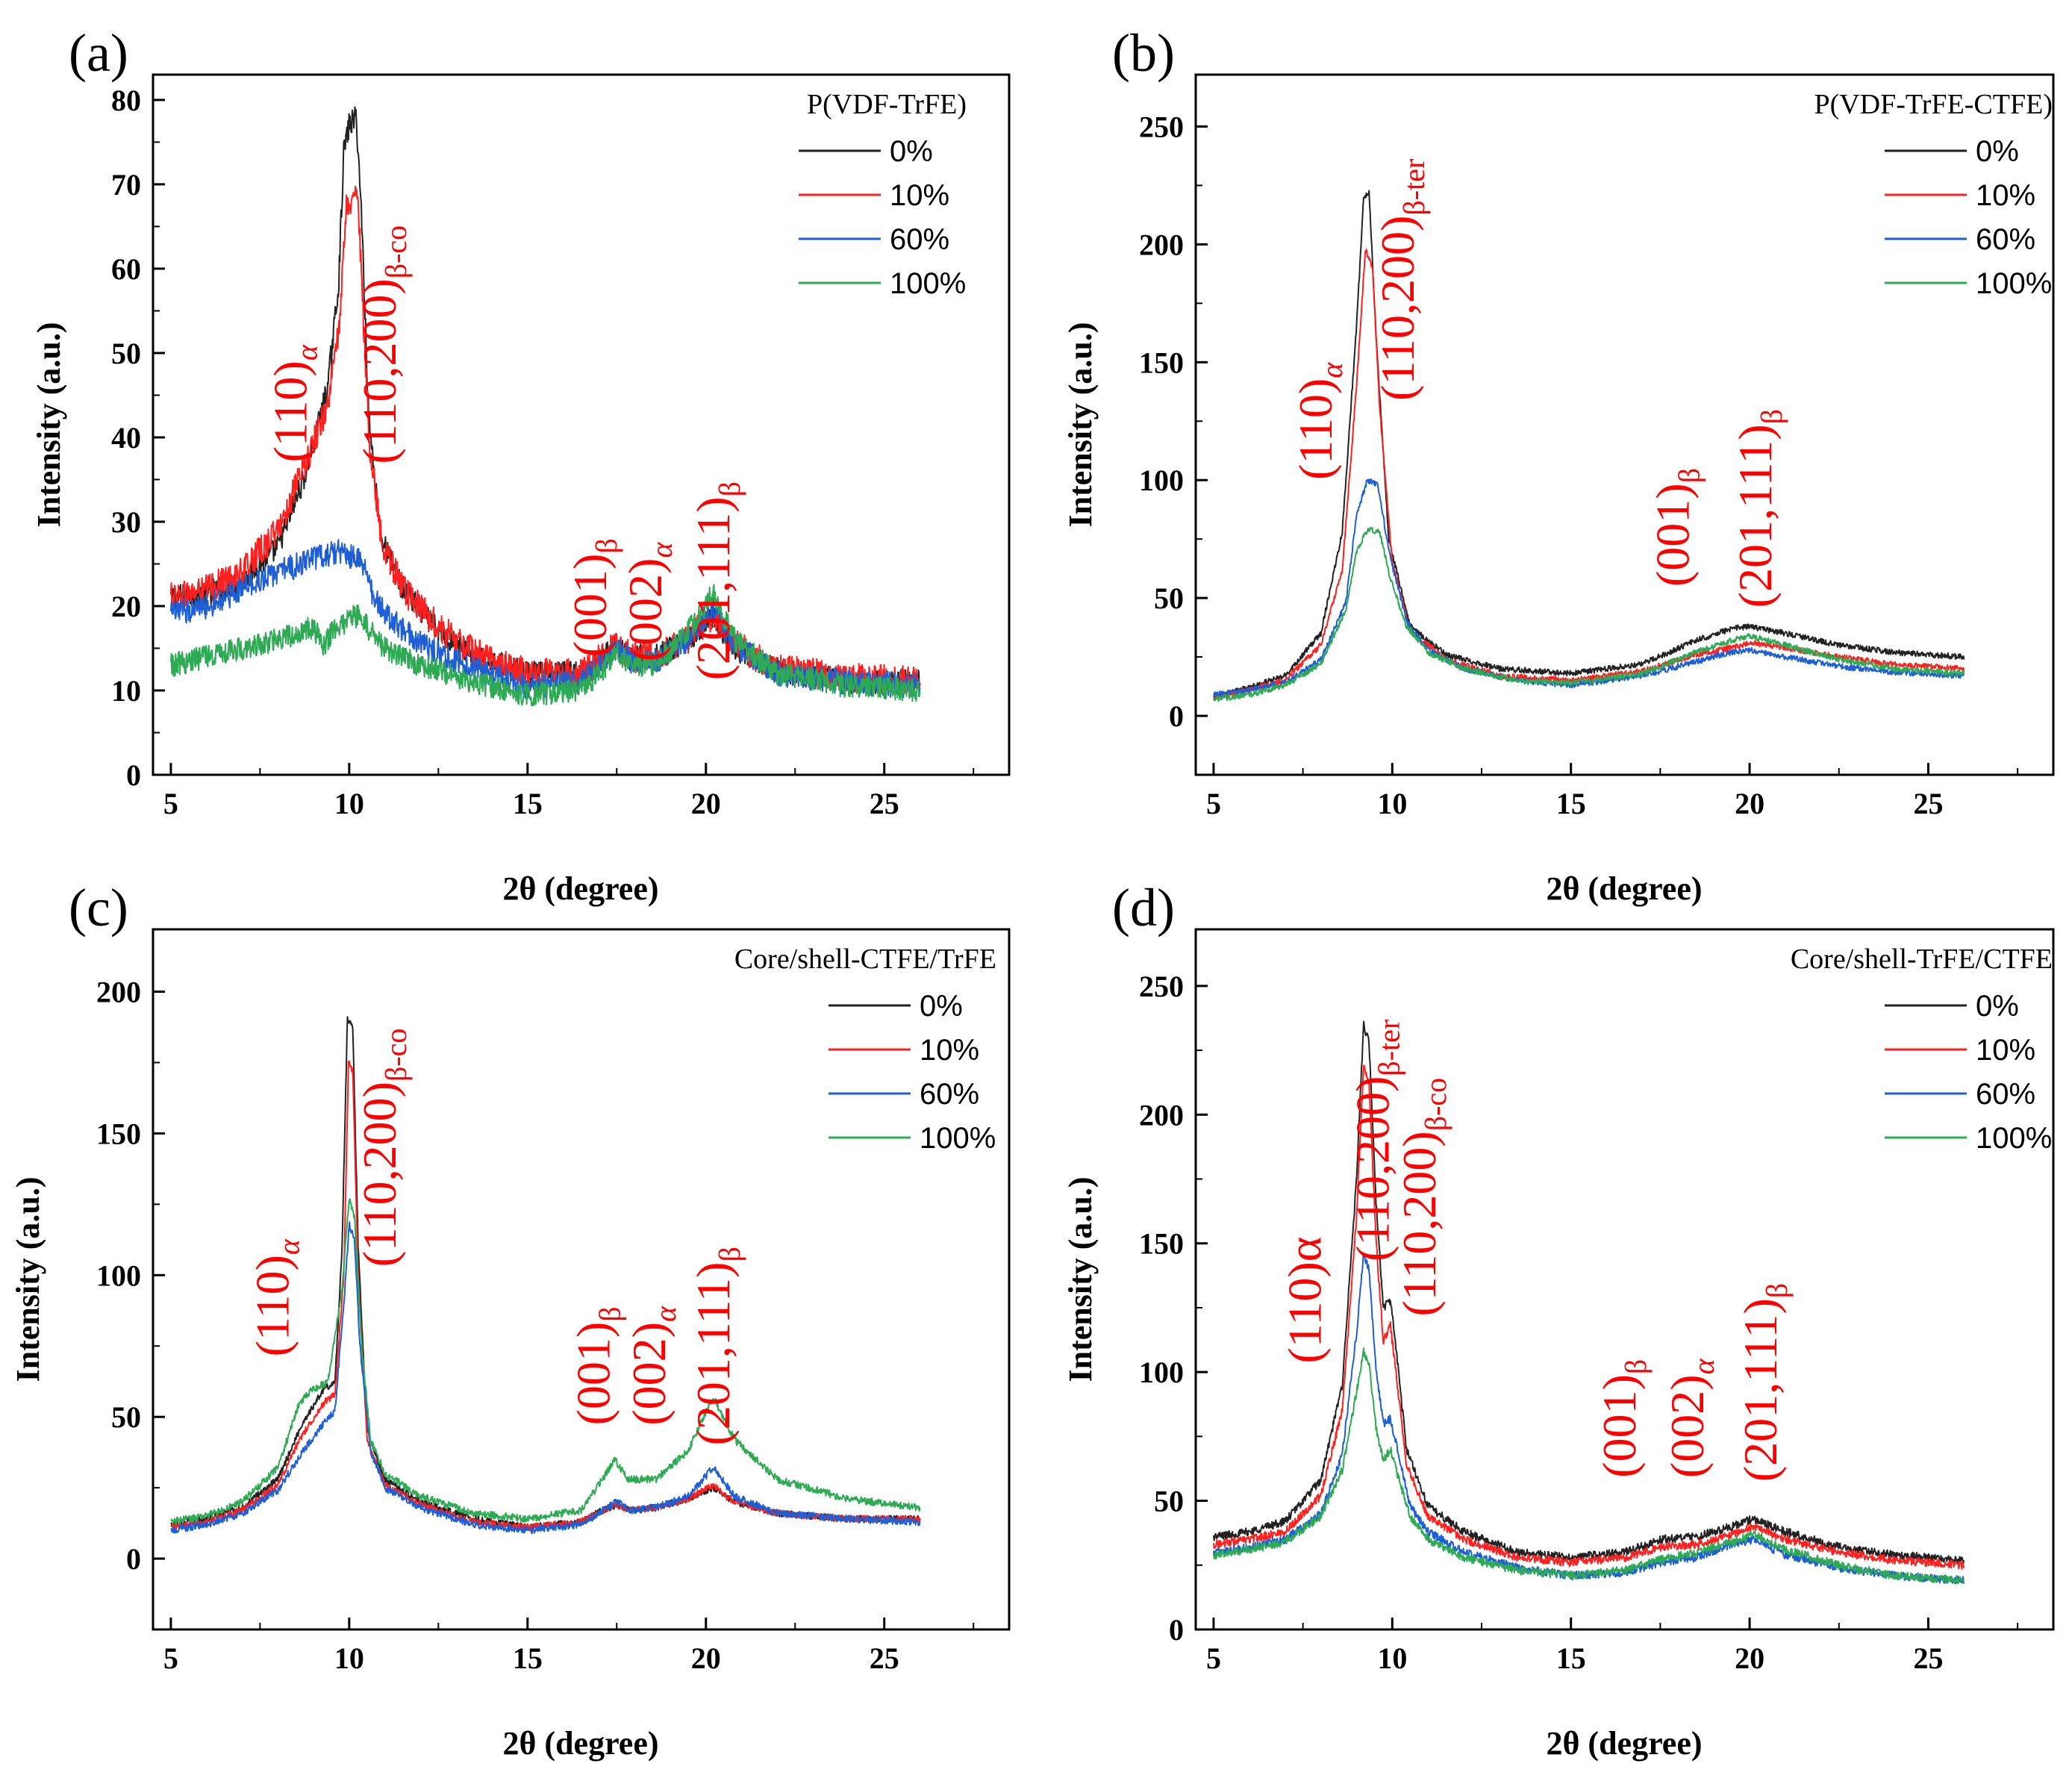  Describe the element at coordinates (98, 908) in the screenshot. I see `panel-letter: (c)` at that location.